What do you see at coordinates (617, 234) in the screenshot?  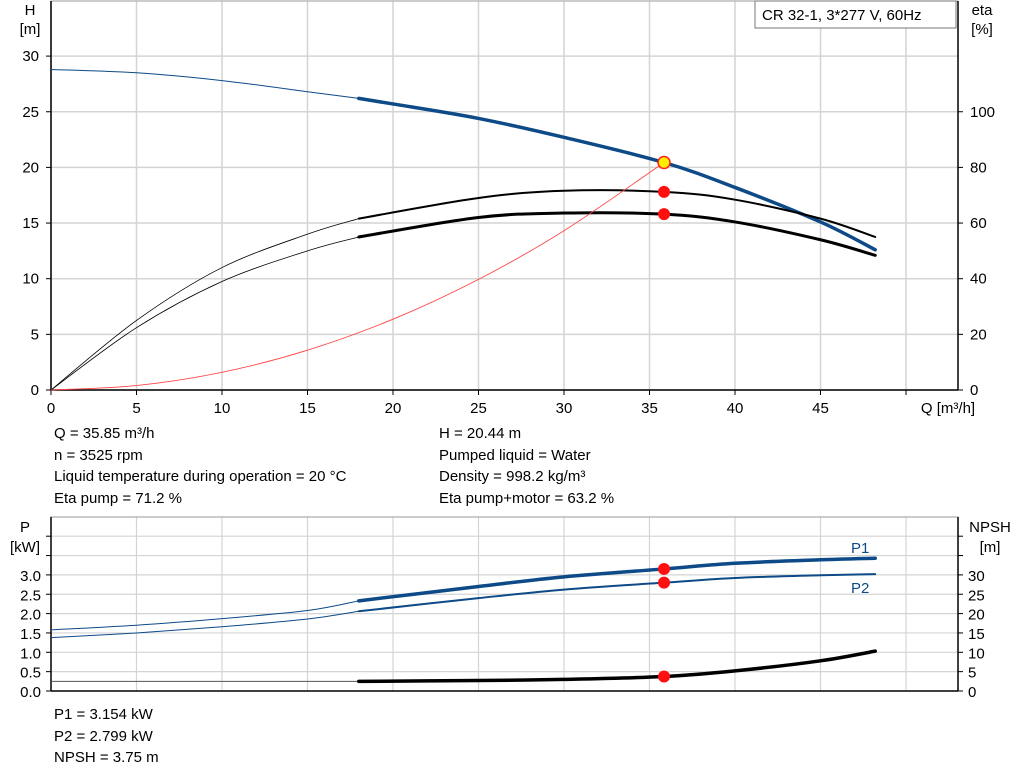 I see `eta_pump_motor-curve` at bounding box center [617, 234].